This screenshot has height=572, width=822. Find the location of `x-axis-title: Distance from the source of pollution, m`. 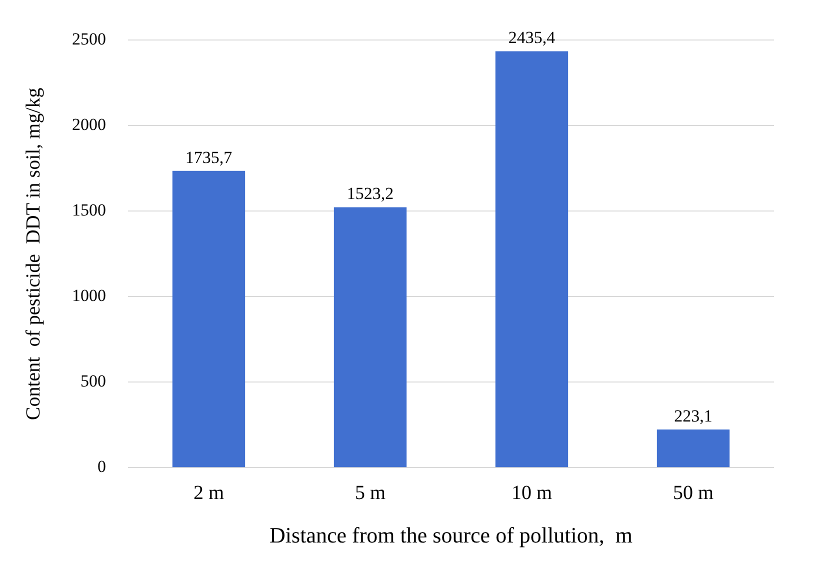

x-axis-title: Distance from the source of pollution, m is located at coordinates (451, 535).